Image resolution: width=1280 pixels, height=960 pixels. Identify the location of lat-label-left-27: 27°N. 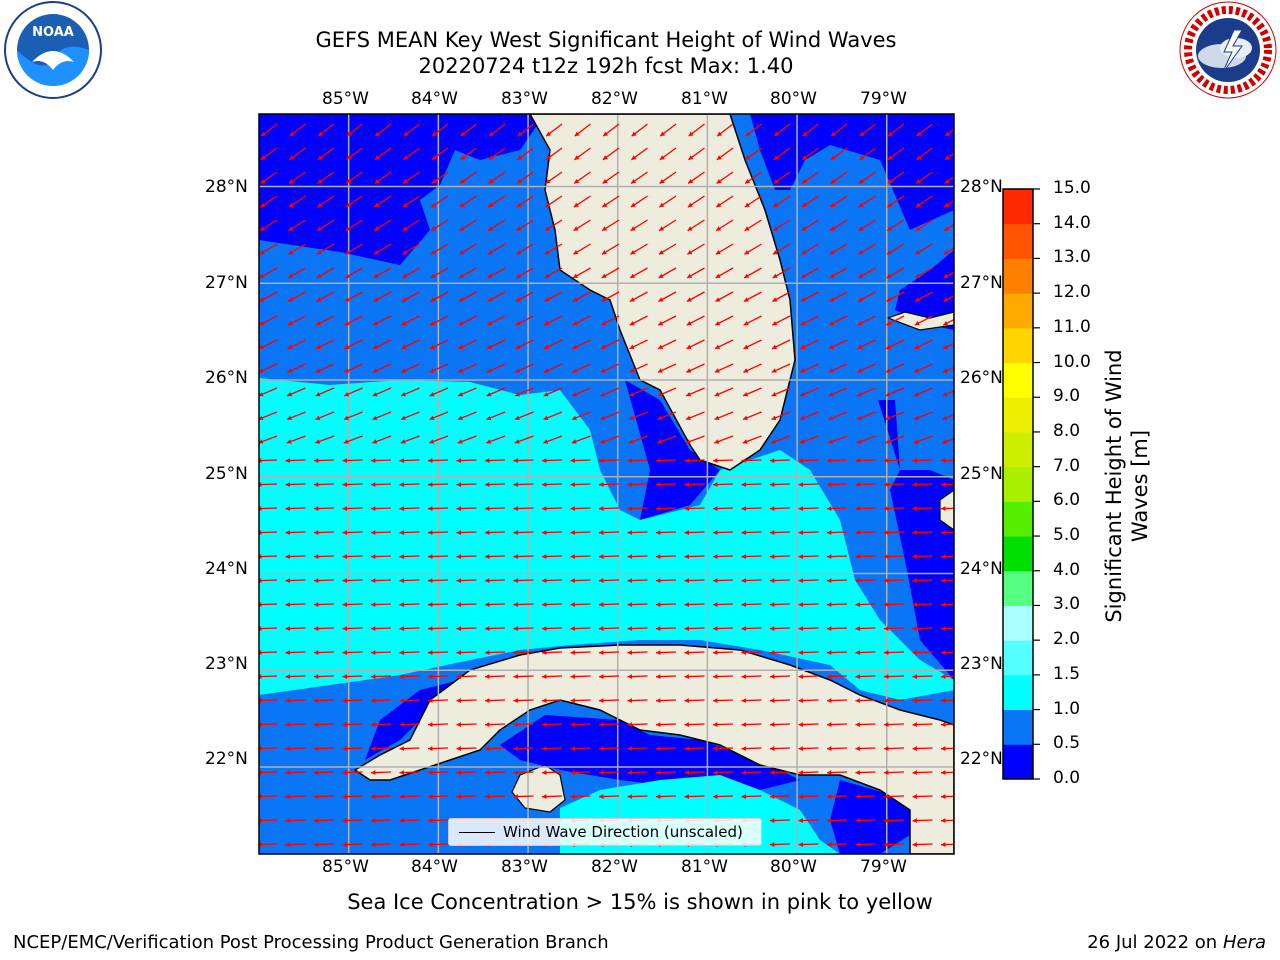
(226, 283).